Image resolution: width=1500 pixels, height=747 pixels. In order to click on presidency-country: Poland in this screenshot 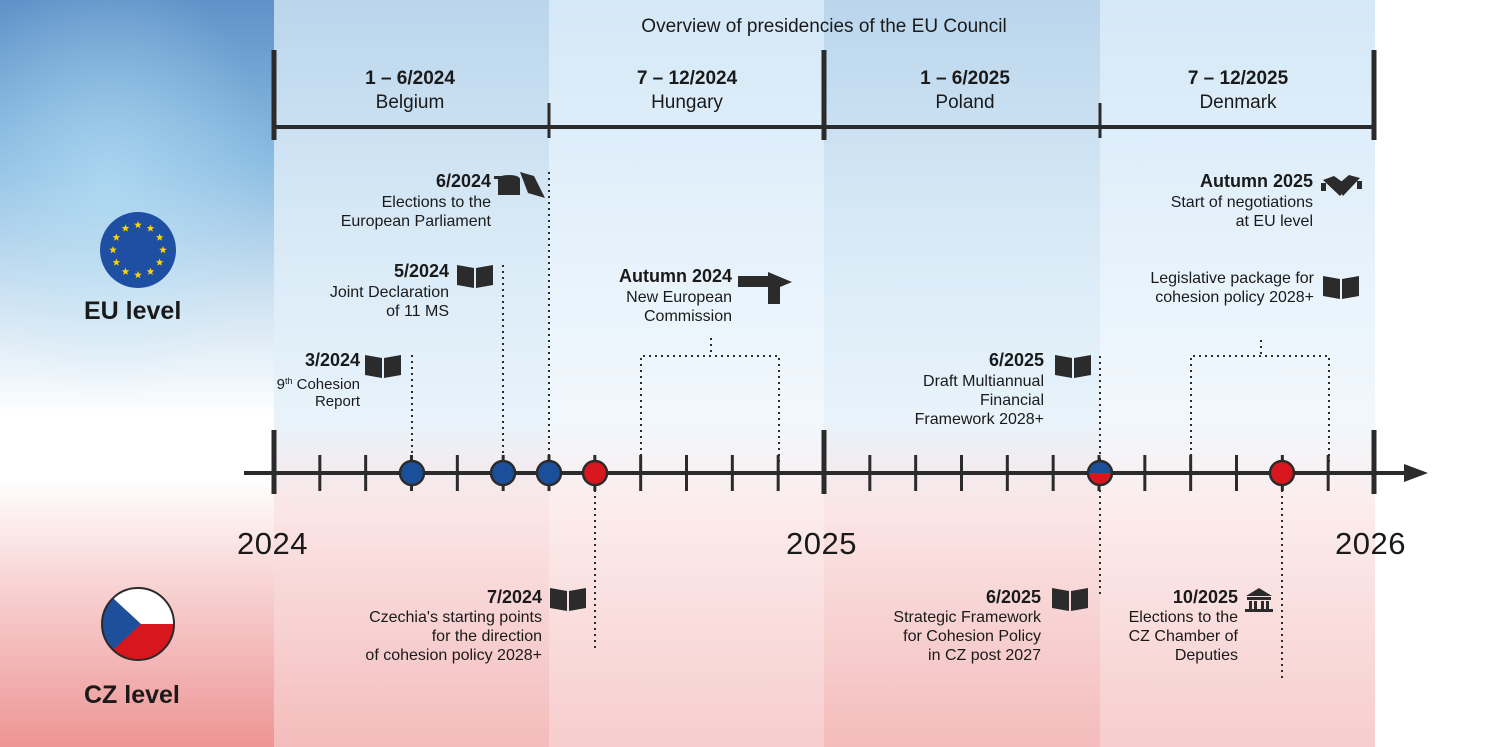, I will do `click(965, 102)`.